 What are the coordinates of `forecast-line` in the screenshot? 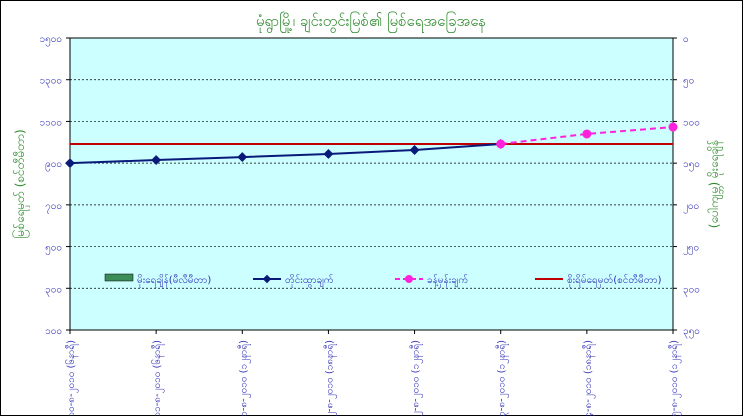 It's located at (587, 135).